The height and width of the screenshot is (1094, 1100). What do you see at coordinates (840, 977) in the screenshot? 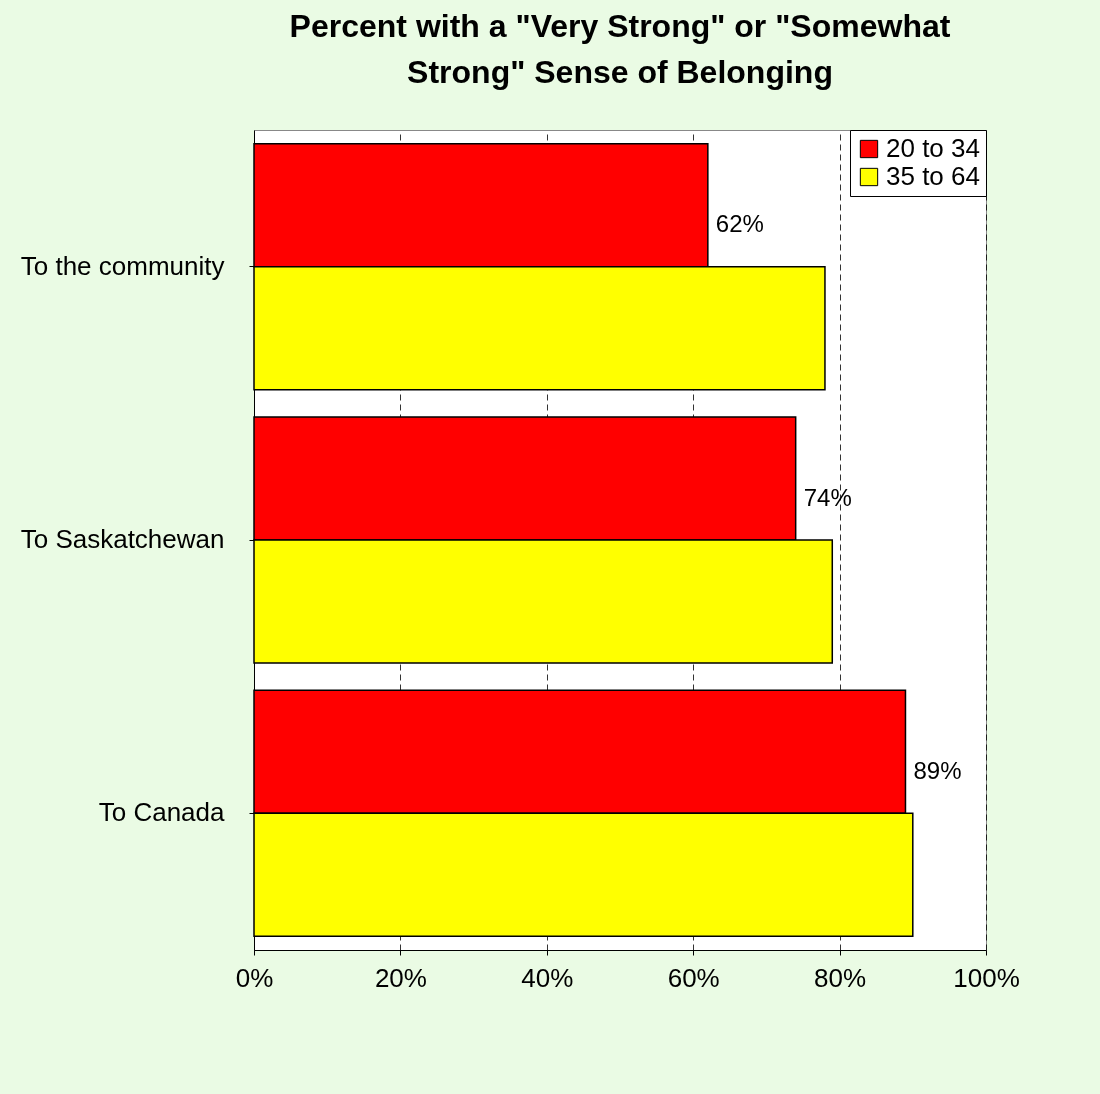
I see `x-tick-label: 80%` at bounding box center [840, 977].